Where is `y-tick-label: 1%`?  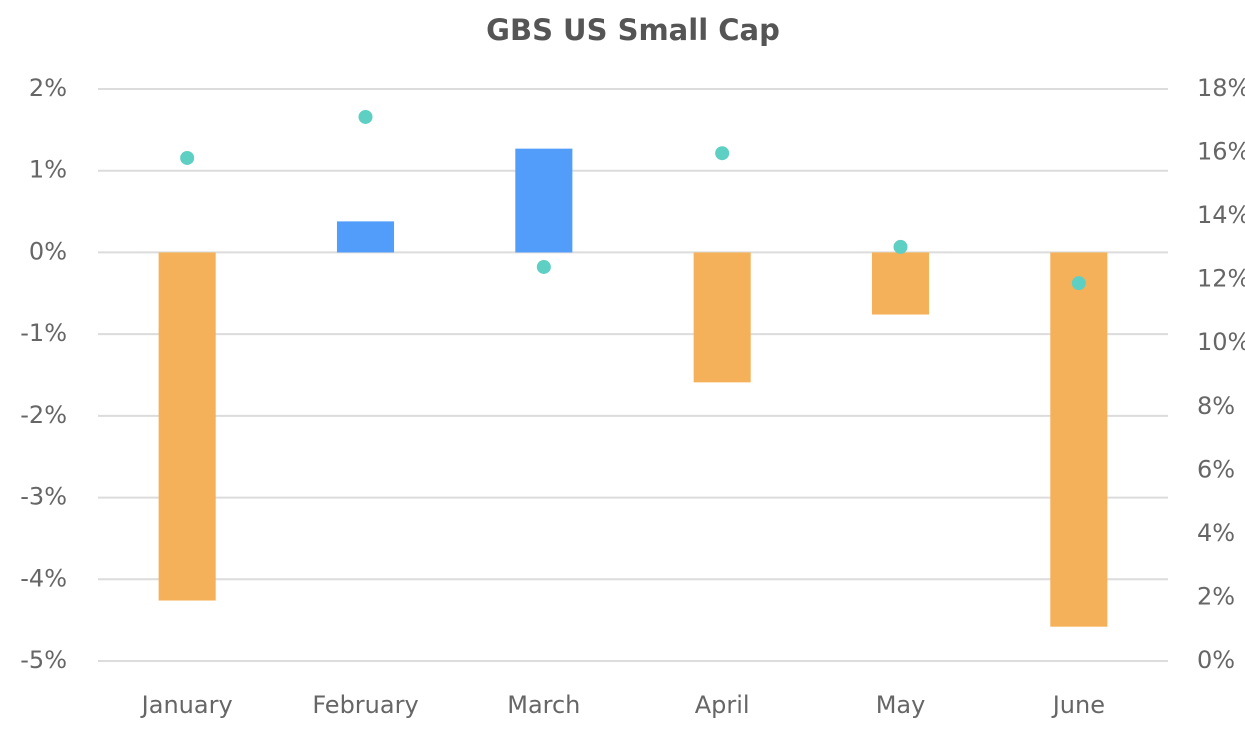
y-tick-label: 1% is located at coordinates (48, 170).